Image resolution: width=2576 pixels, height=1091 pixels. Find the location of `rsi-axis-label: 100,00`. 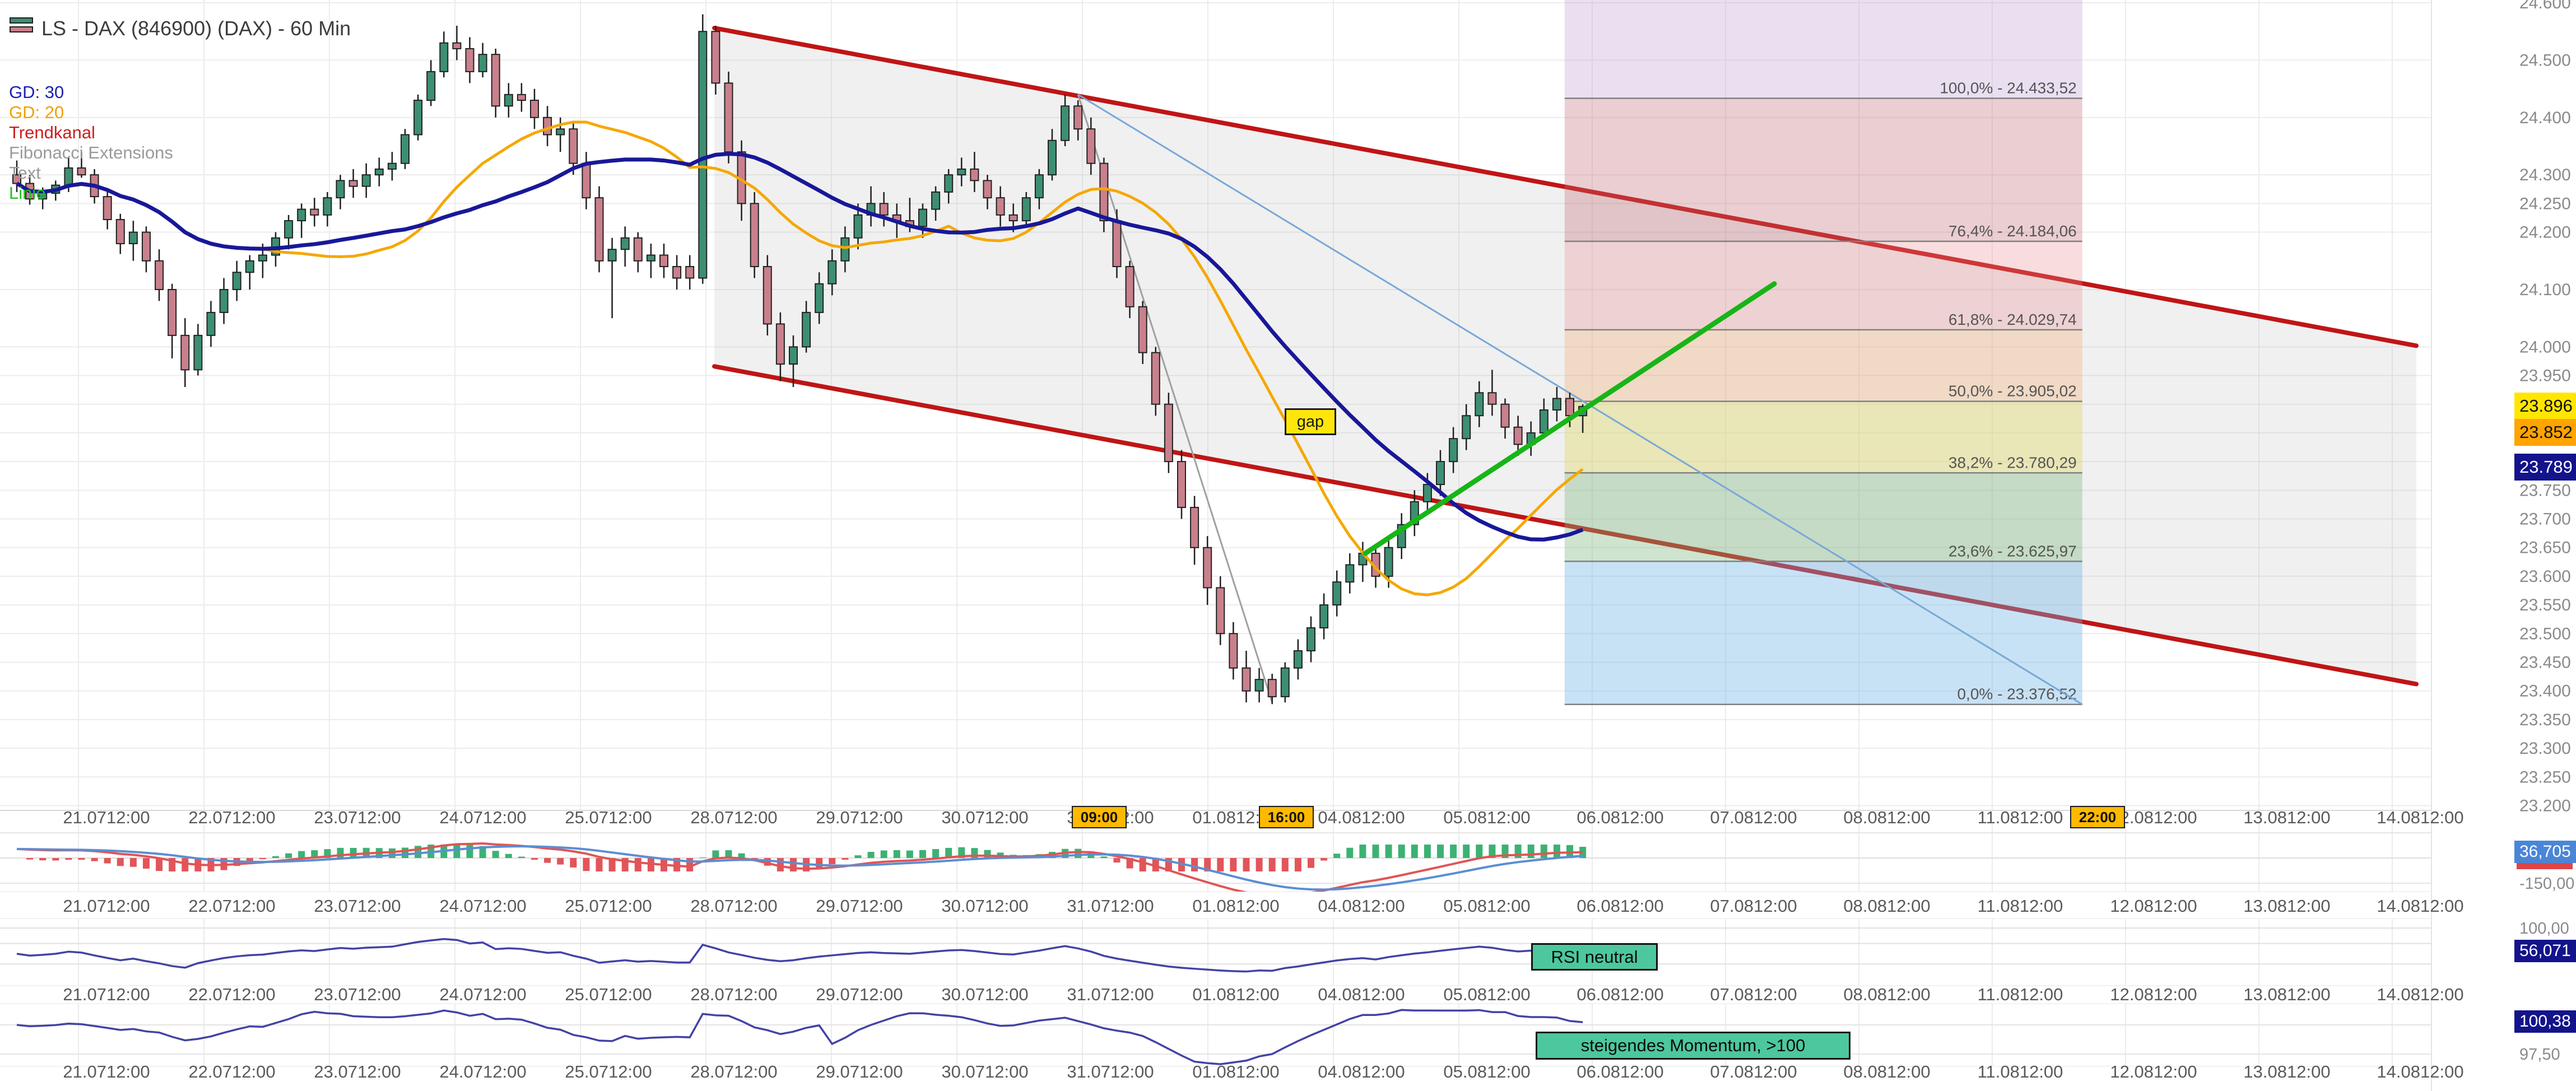

rsi-axis-label: 100,00 is located at coordinates (2544, 929).